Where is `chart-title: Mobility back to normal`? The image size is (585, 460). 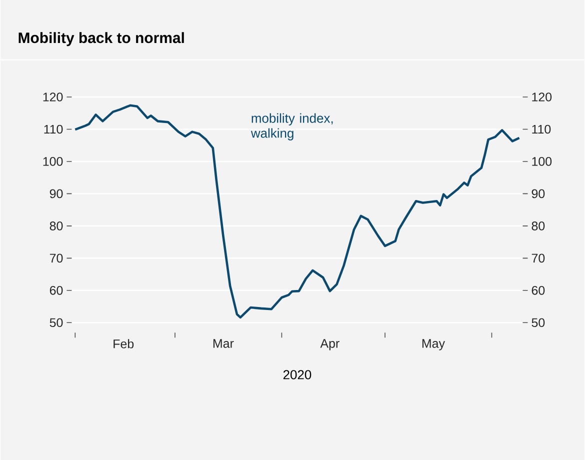 chart-title: Mobility back to normal is located at coordinates (101, 39).